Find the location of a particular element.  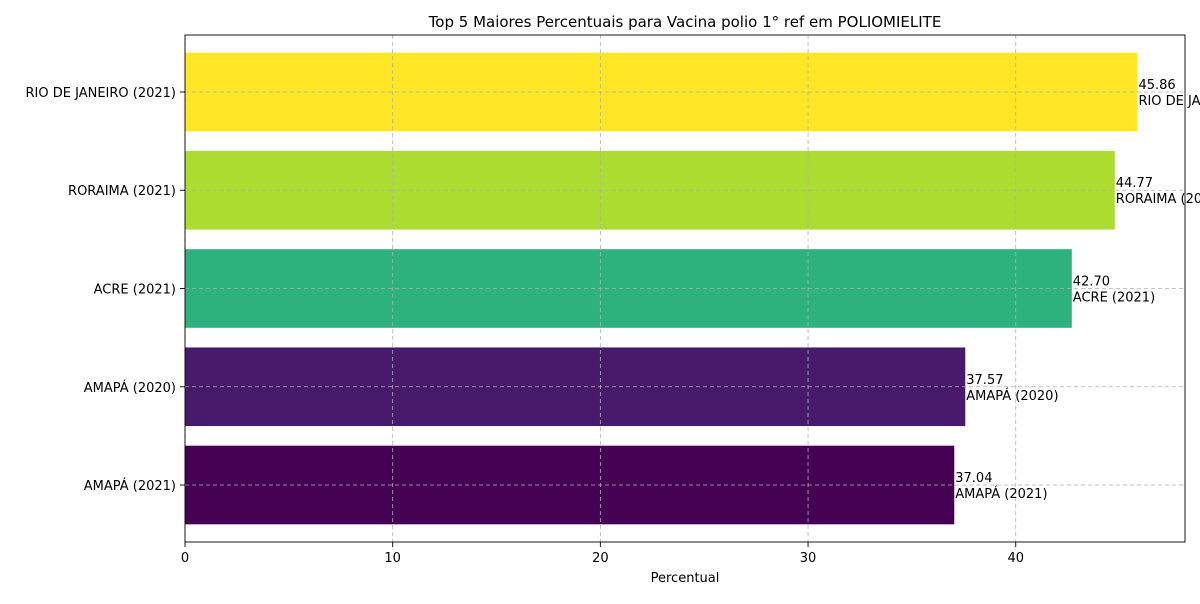

category-data-label-0: AMAPÁ (2021) is located at coordinates (1001, 494).